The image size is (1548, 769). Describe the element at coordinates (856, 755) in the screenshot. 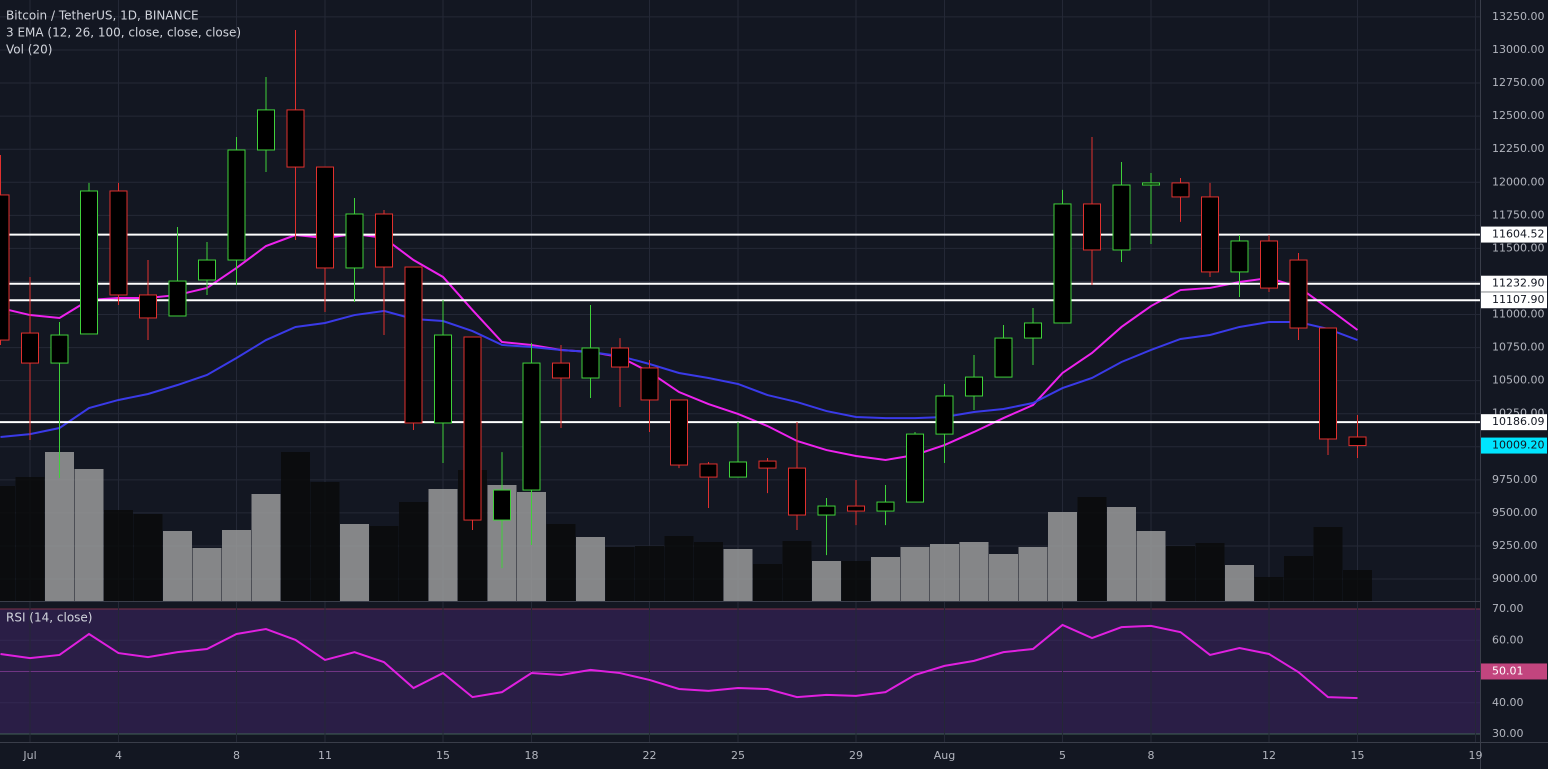

I see `x-tick-label: 29` at that location.